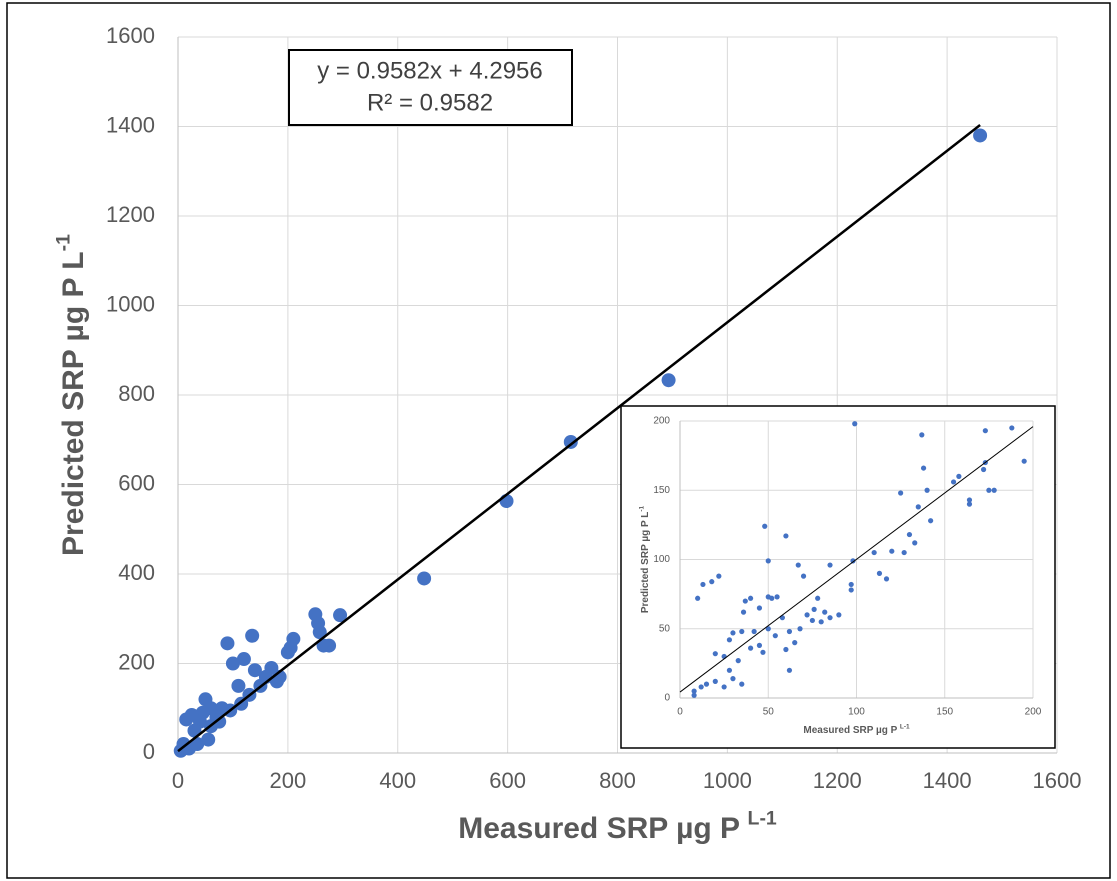 Image resolution: width=1117 pixels, height=881 pixels. I want to click on x-axis-title-text: Measured SRP µg P, so click(850, 730).